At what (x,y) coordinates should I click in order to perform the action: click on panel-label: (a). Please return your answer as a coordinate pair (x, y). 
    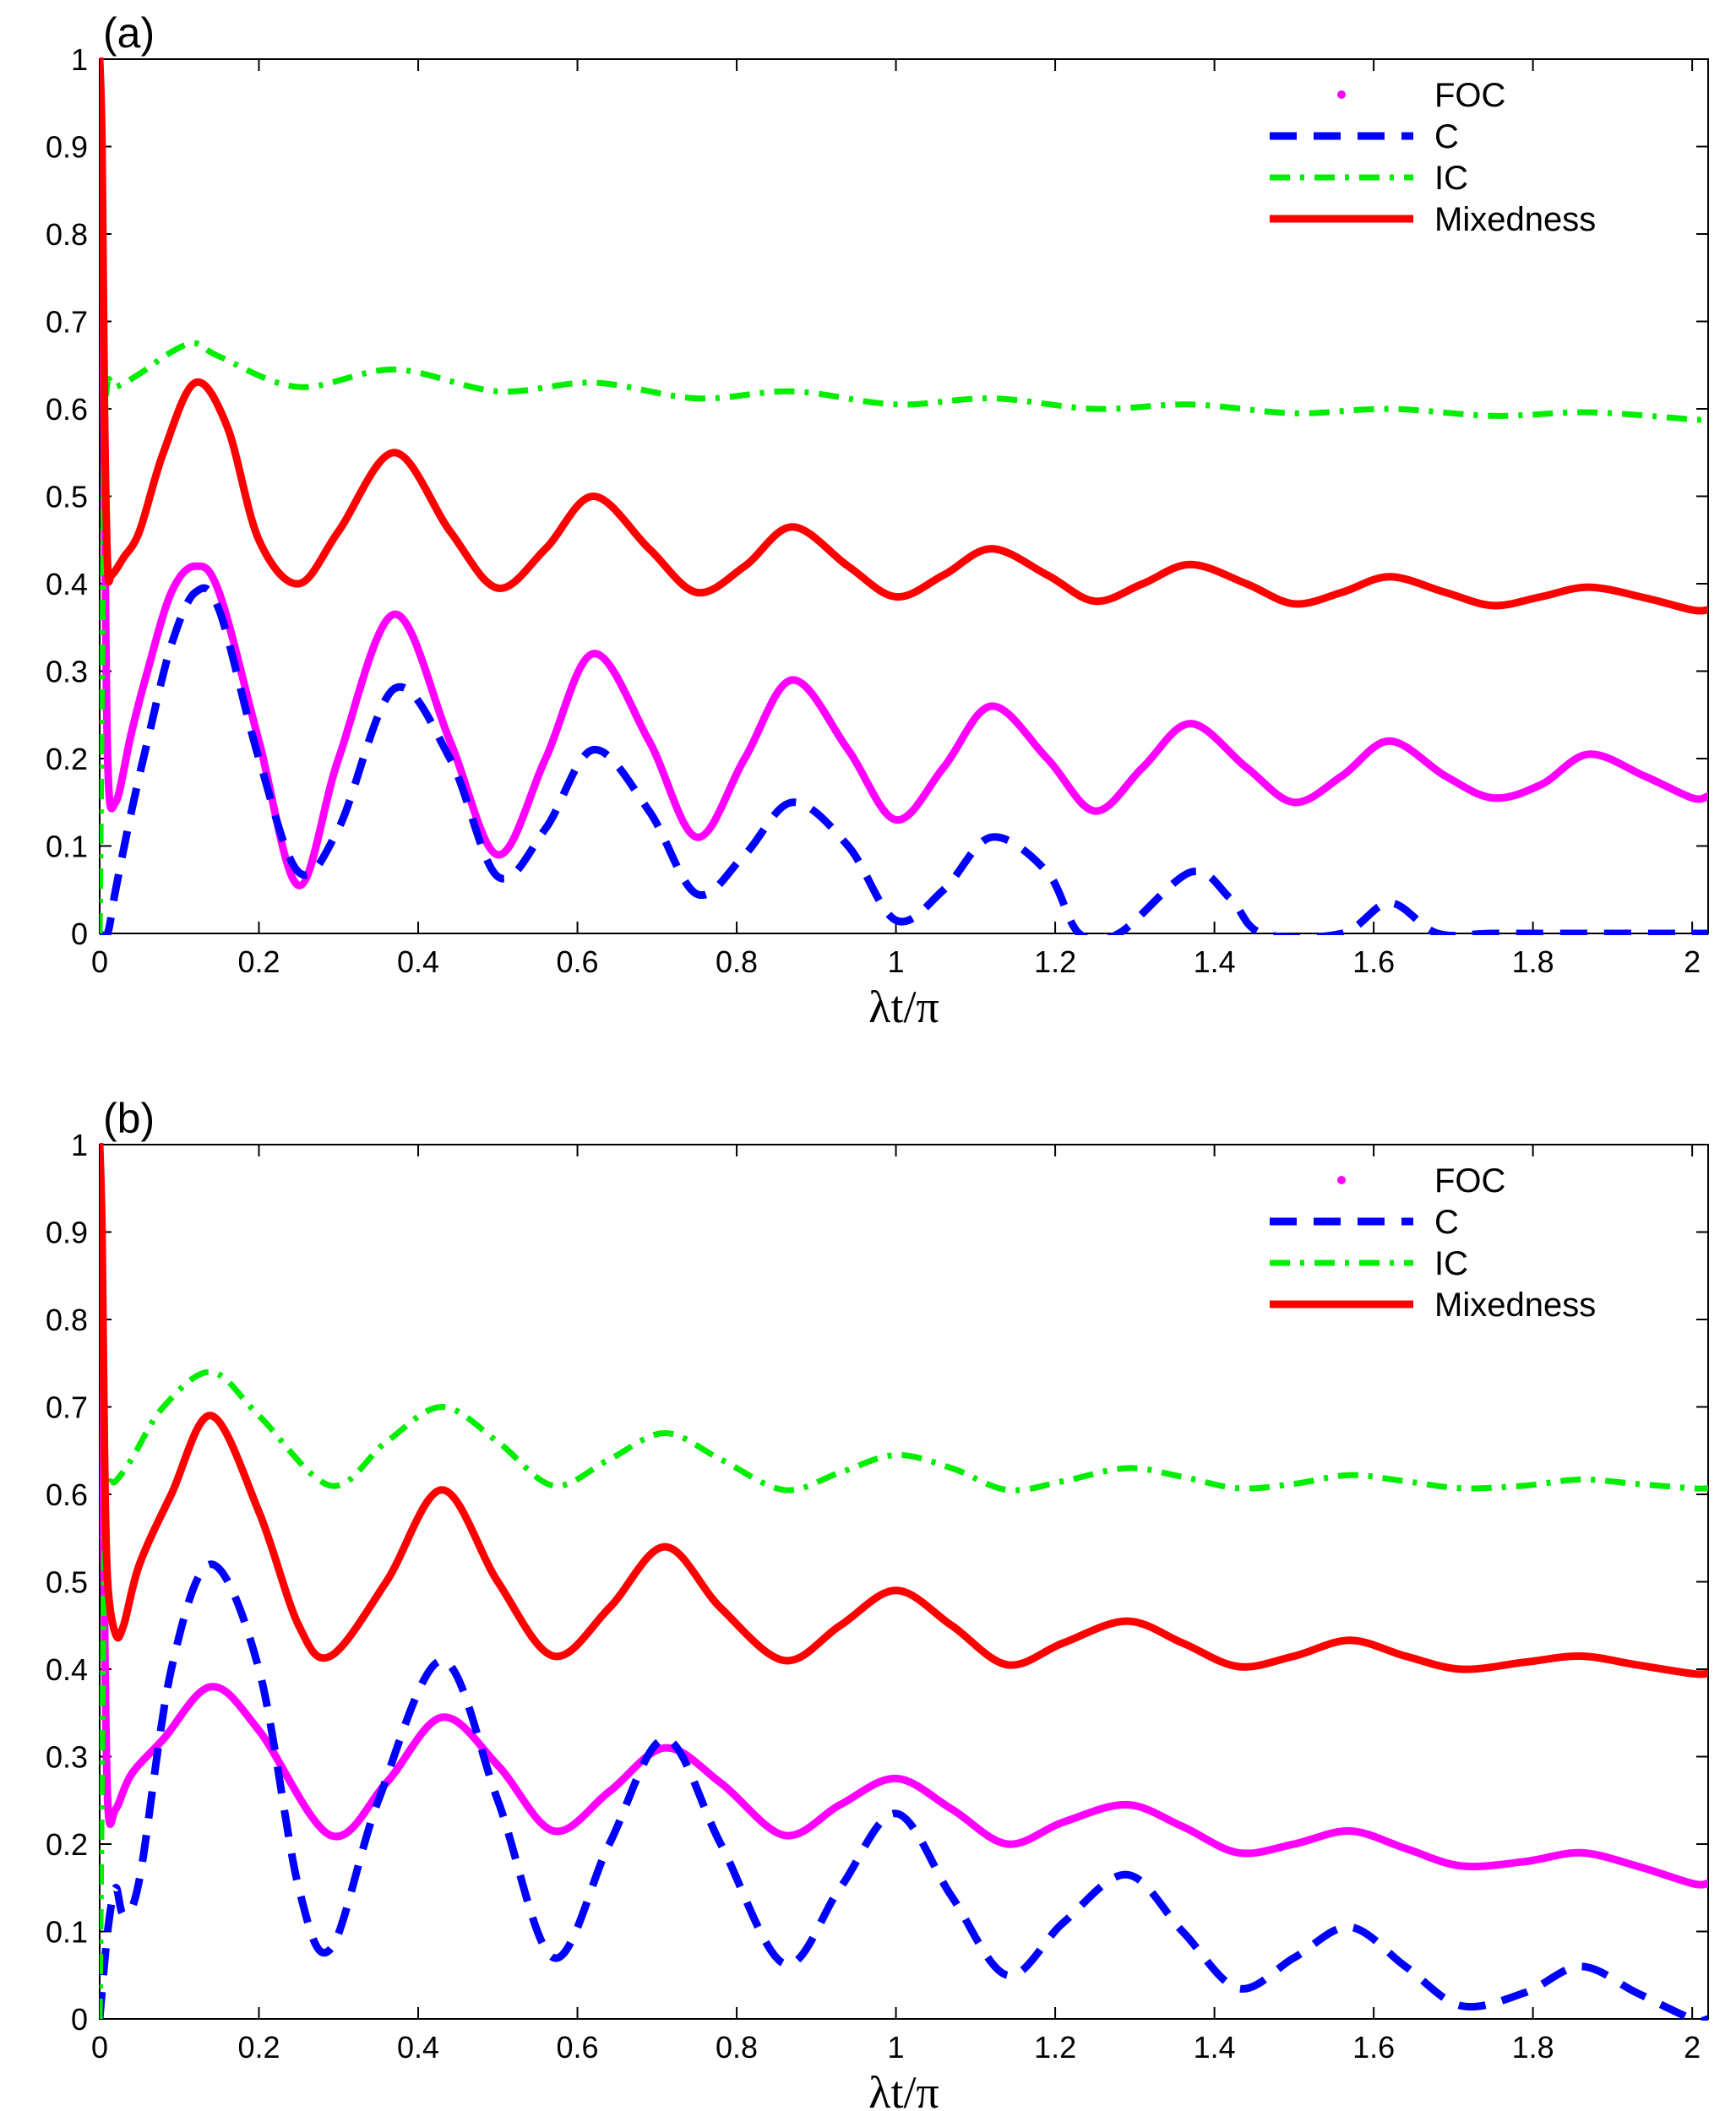
    Looking at the image, I should click on (129, 33).